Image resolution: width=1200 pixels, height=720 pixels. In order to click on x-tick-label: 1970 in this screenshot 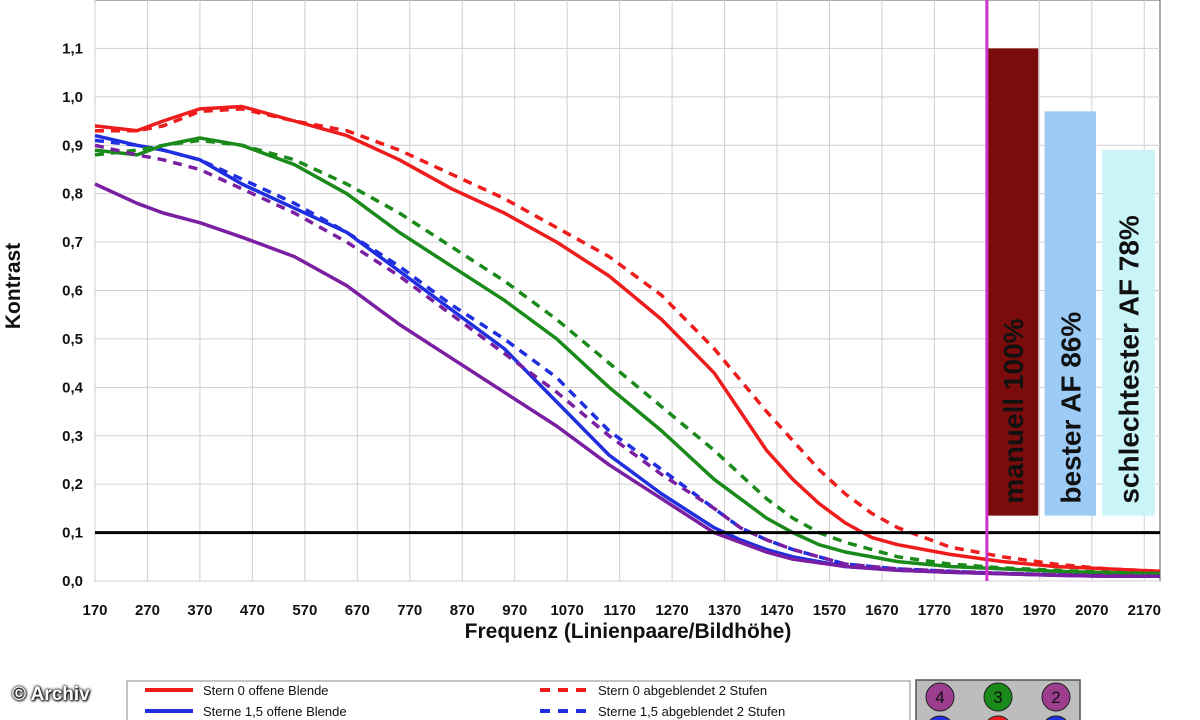, I will do `click(1039, 610)`.